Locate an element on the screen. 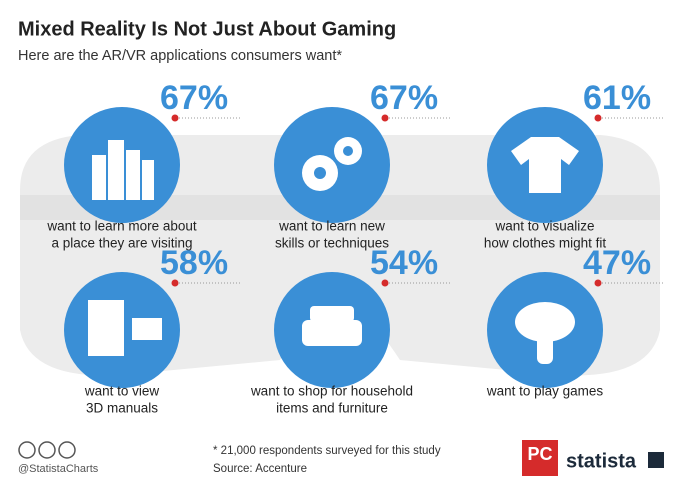  label: want to learn more about is located at coordinates (121, 226).